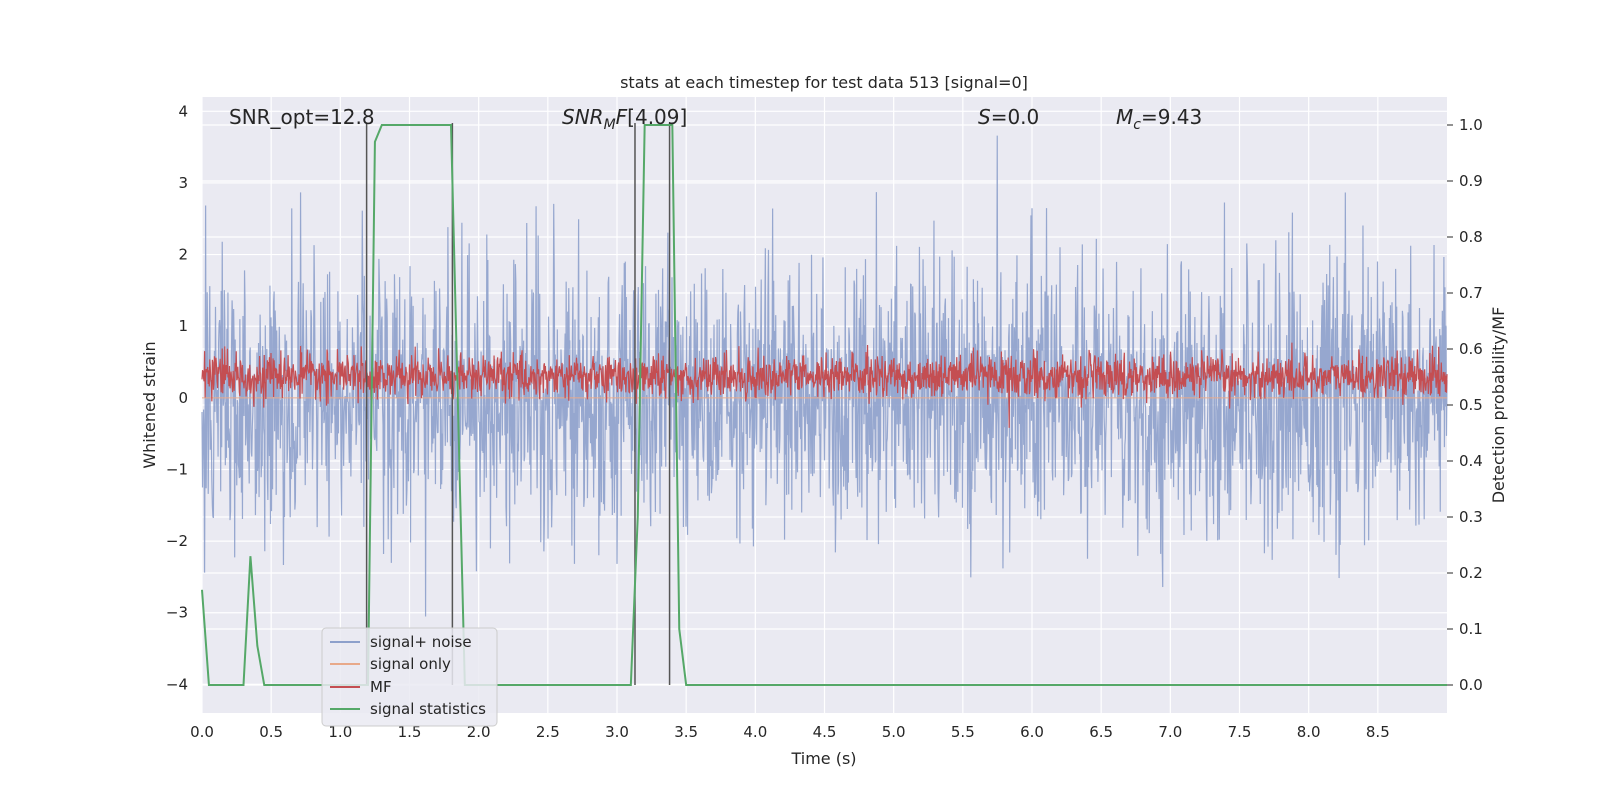 The width and height of the screenshot is (1600, 800). I want to click on y-tick-label: −2, so click(177, 541).